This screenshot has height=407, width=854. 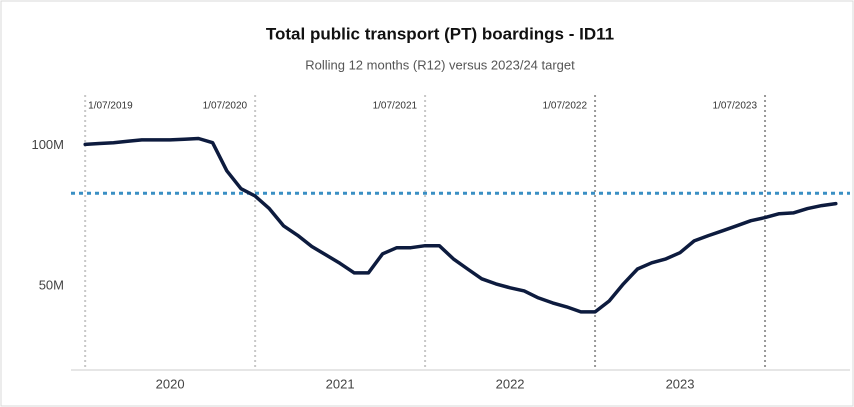 What do you see at coordinates (510, 383) in the screenshot?
I see `x-tick-label: 2022` at bounding box center [510, 383].